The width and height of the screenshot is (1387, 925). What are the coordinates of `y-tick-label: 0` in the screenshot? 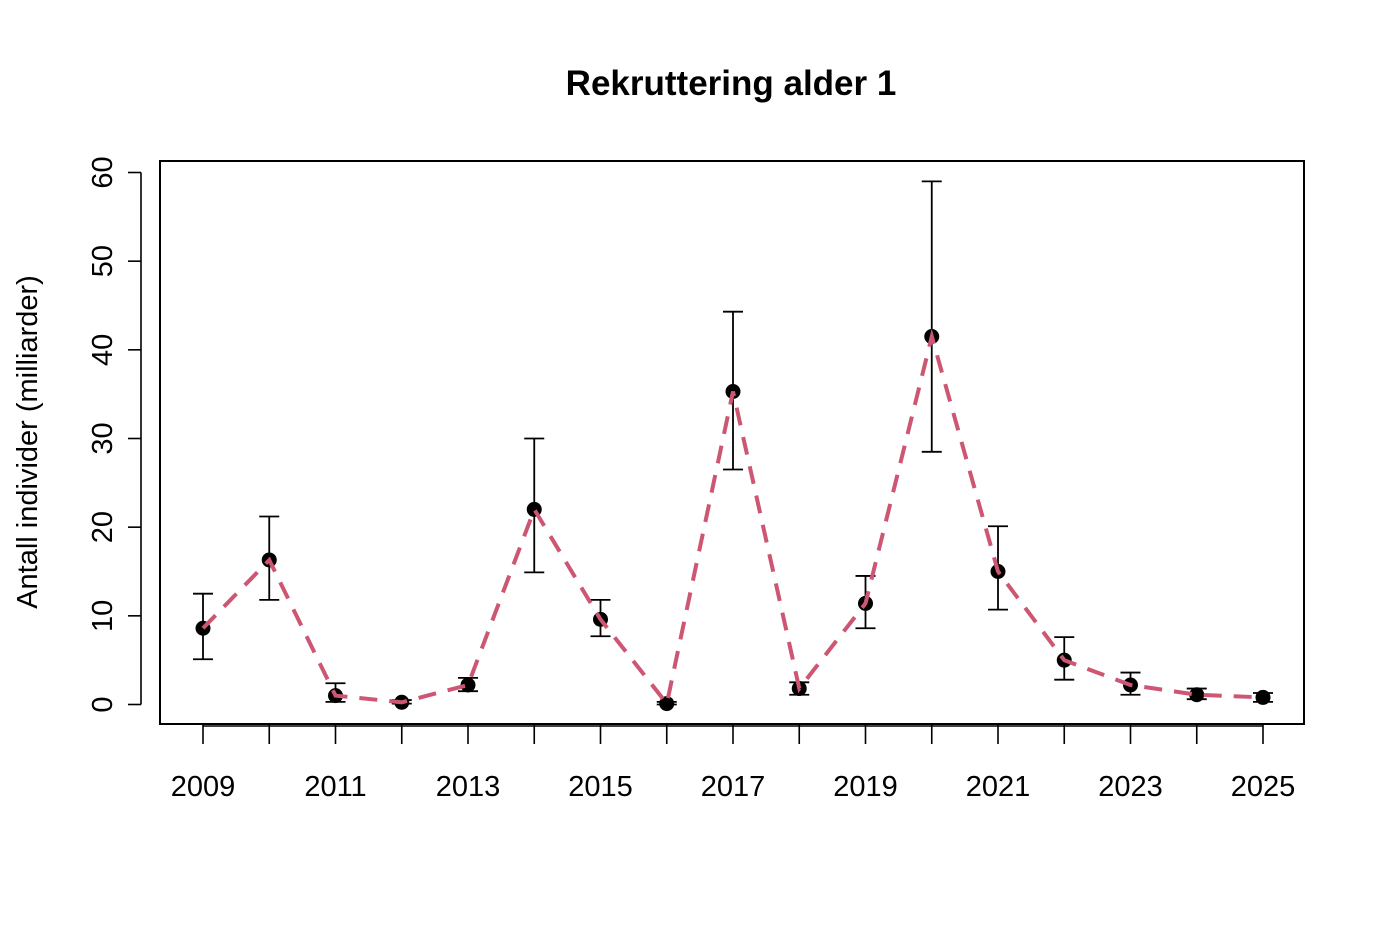 It's located at (103, 704).